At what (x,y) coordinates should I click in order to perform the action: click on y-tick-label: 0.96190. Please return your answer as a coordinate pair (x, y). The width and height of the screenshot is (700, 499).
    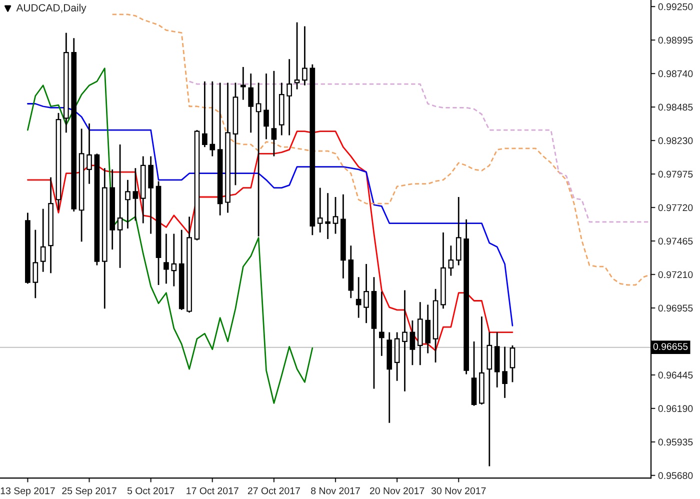
    Looking at the image, I should click on (675, 408).